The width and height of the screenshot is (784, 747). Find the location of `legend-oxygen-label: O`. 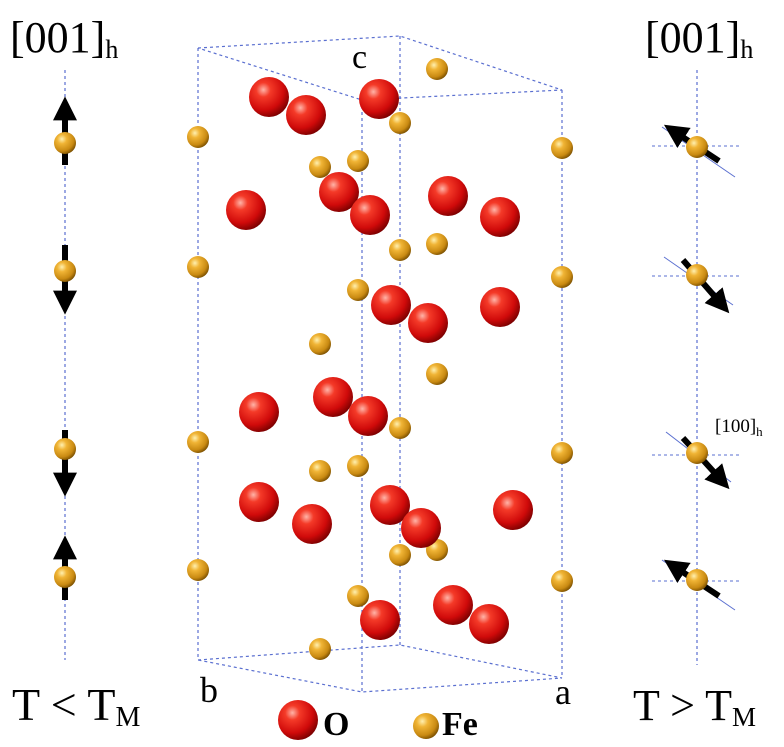

legend-oxygen-label: O is located at coordinates (336, 724).